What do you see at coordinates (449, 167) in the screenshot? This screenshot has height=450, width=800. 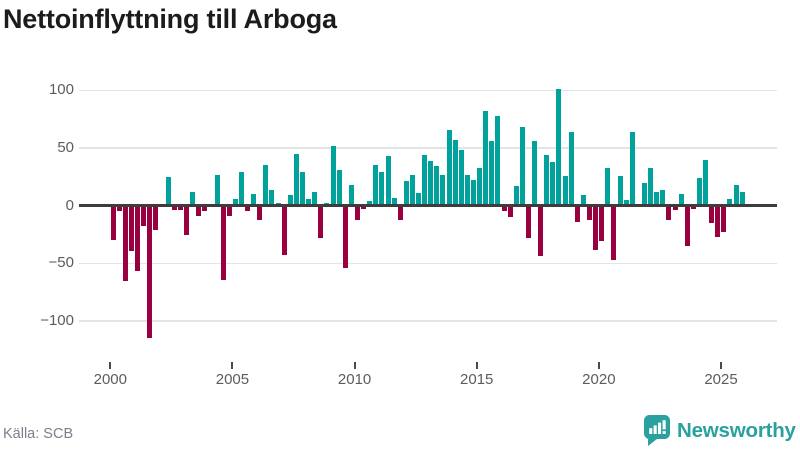 I see `bar-2013Q4` at bounding box center [449, 167].